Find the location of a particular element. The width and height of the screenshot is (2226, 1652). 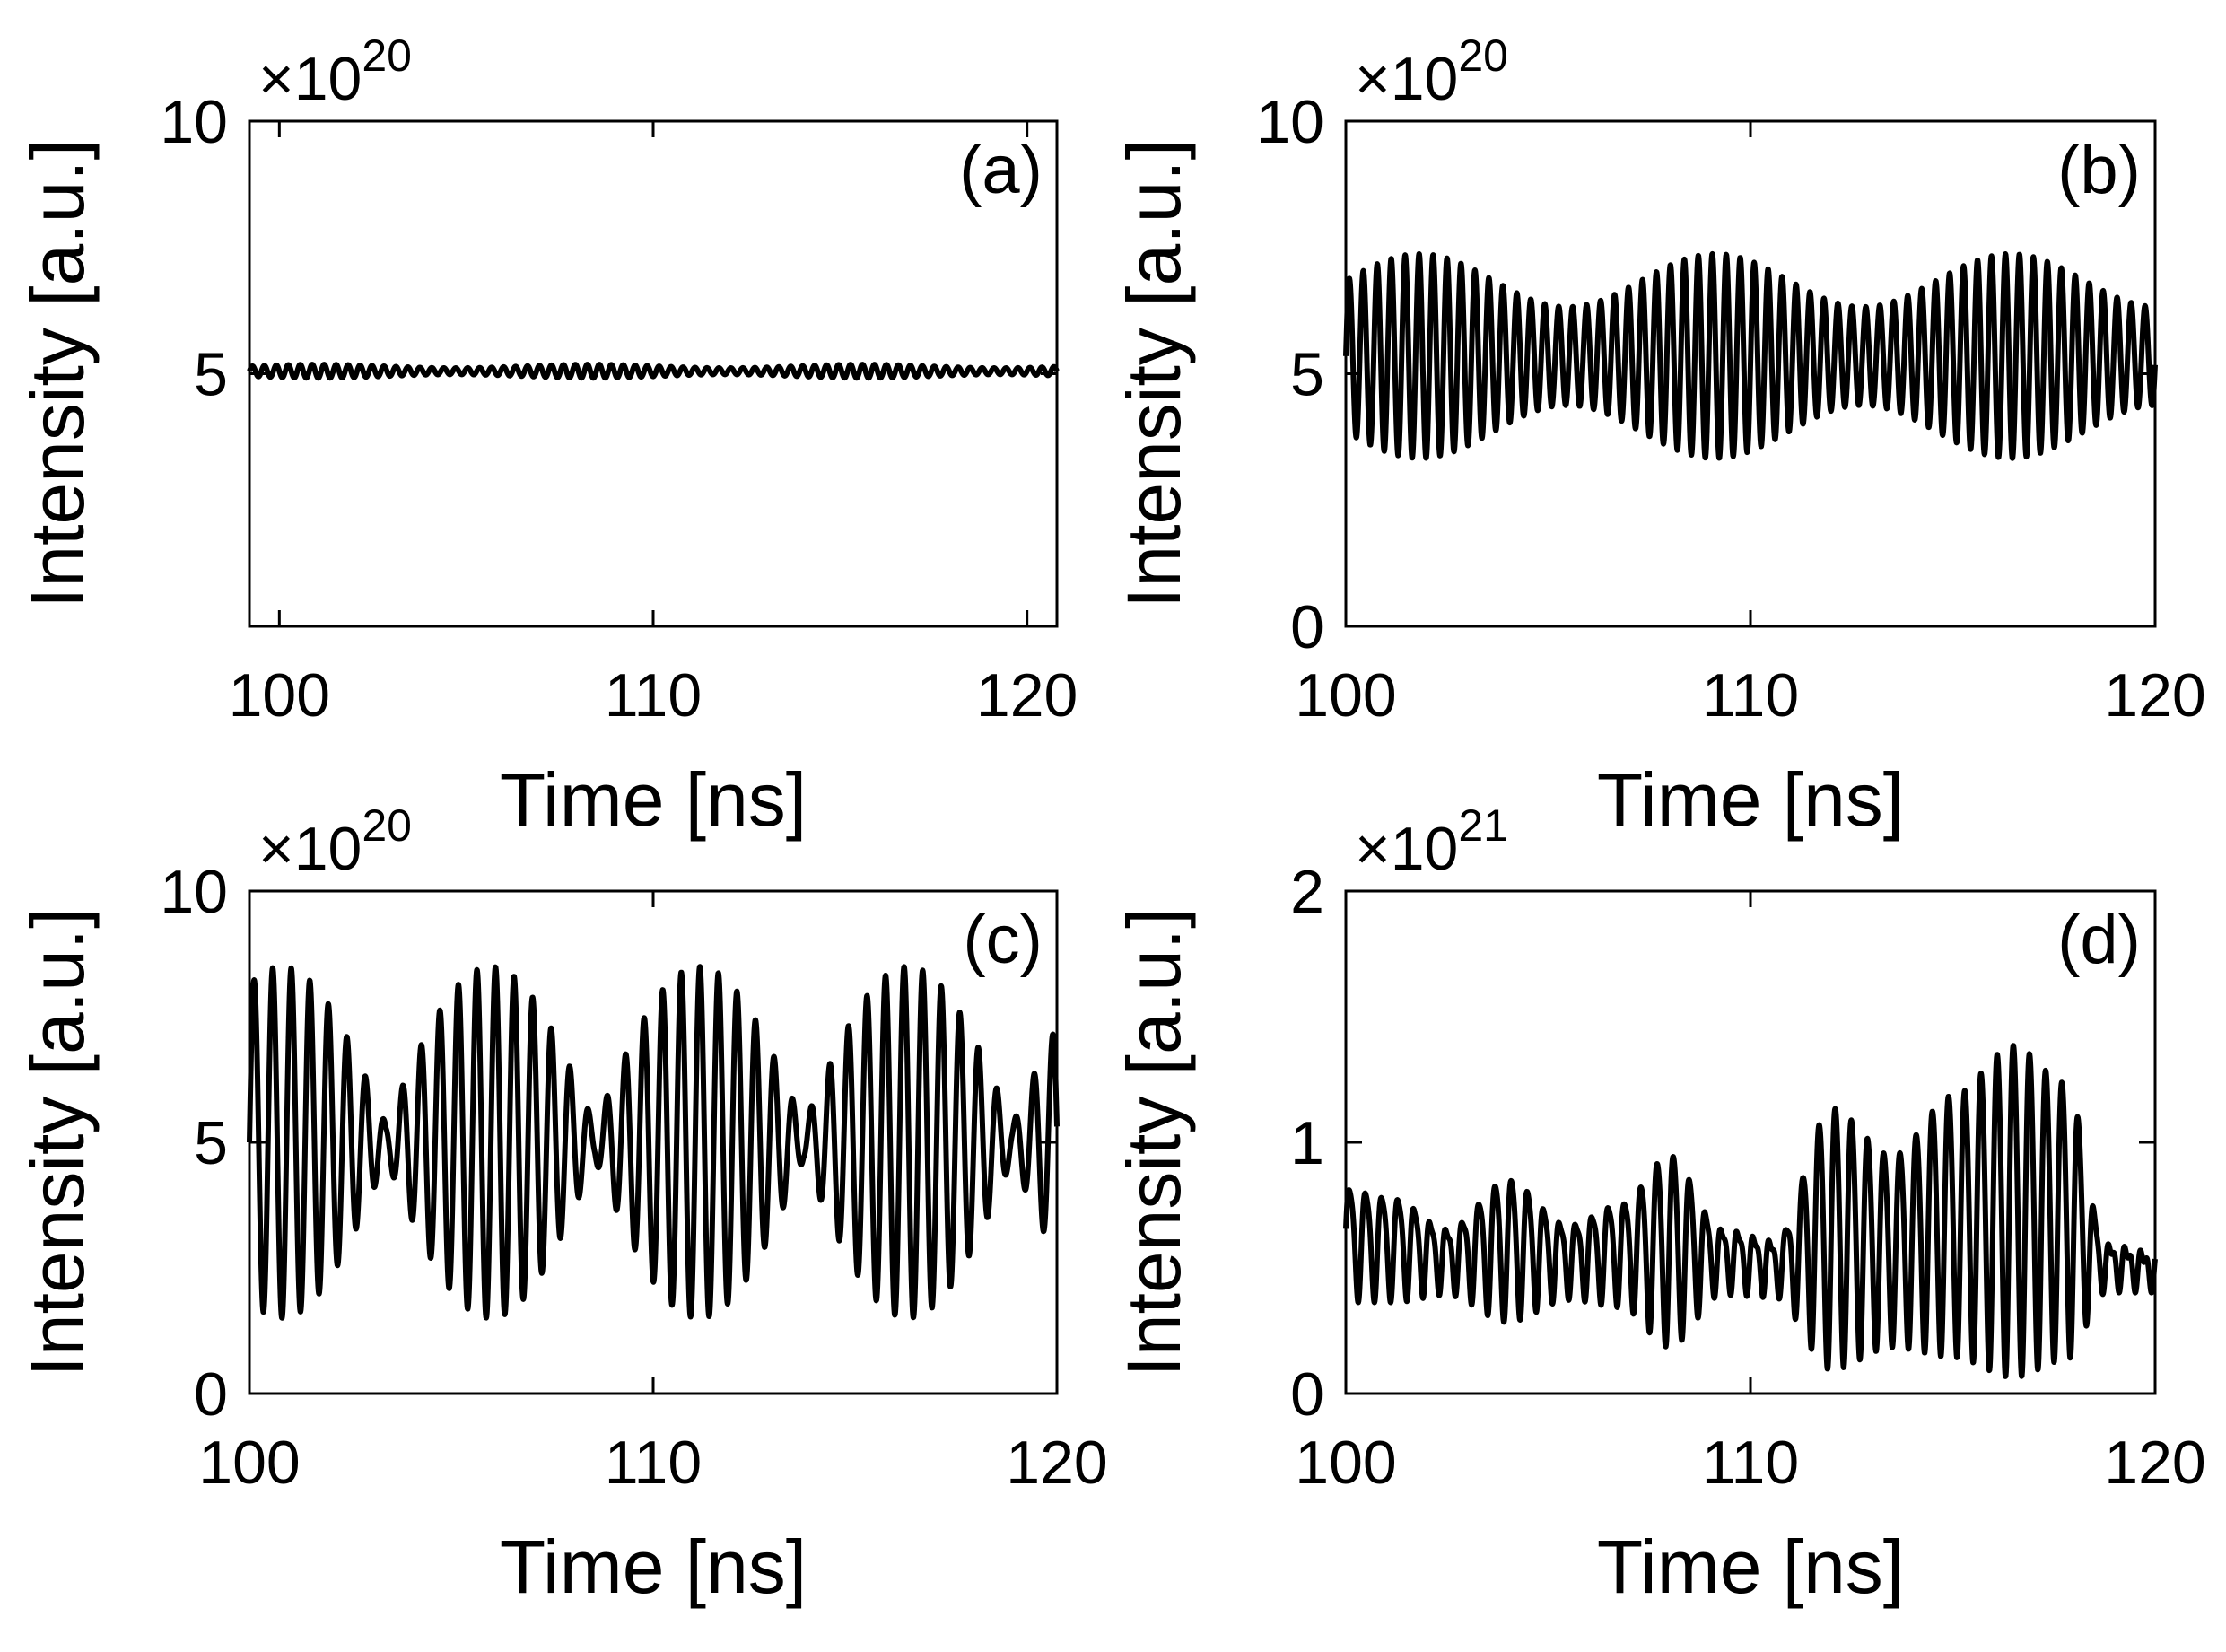

panel-label: (a) is located at coordinates (1001, 170).